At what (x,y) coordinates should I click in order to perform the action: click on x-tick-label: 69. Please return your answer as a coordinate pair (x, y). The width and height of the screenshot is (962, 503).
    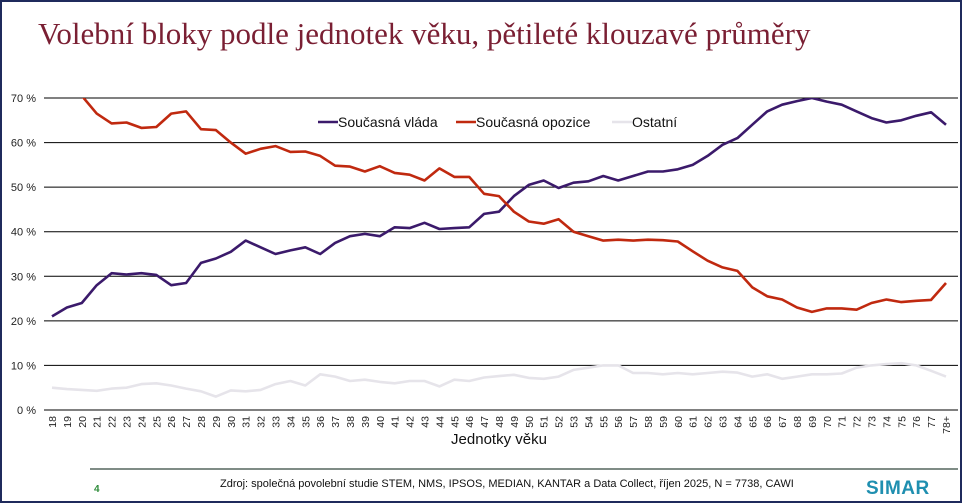
    Looking at the image, I should click on (813, 422).